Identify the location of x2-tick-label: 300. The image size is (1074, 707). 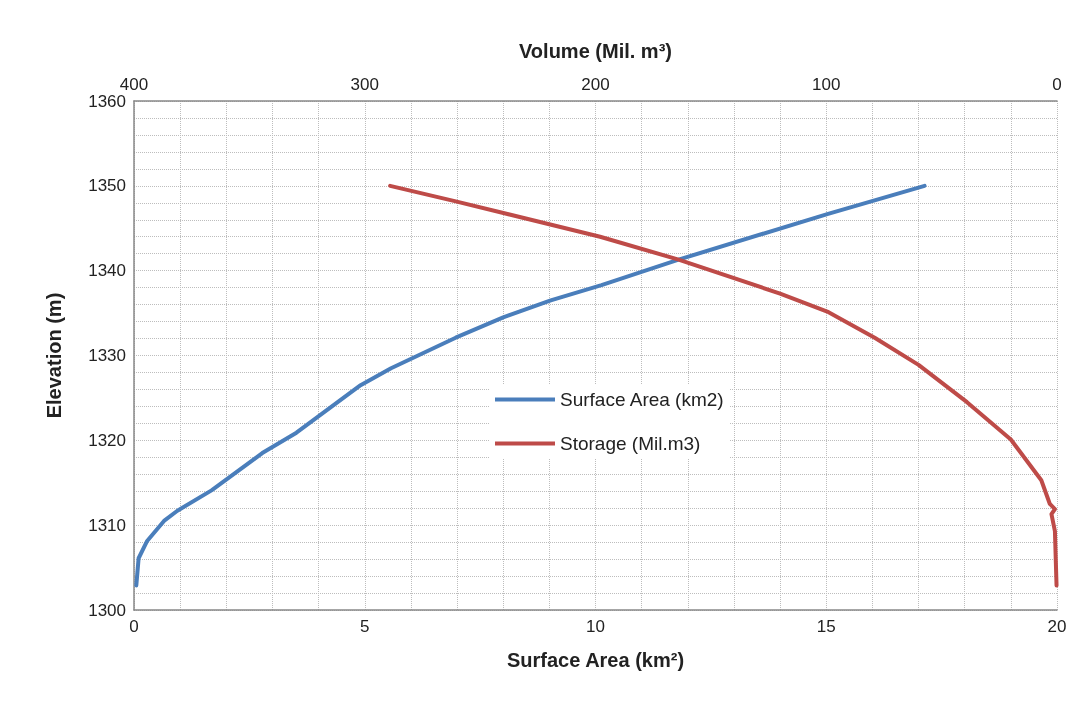
(364, 84).